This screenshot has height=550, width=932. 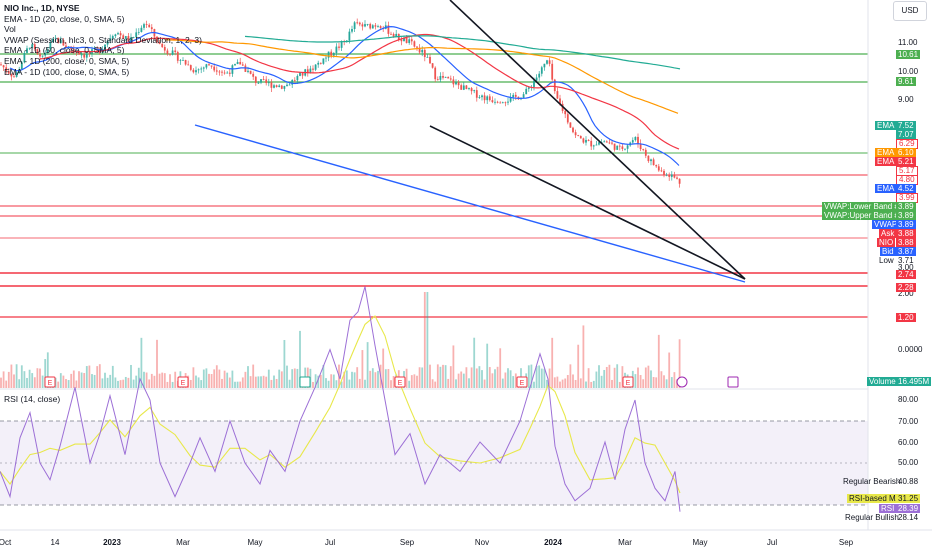 What do you see at coordinates (482, 542) in the screenshot?
I see `time-axis-label: Nov` at bounding box center [482, 542].